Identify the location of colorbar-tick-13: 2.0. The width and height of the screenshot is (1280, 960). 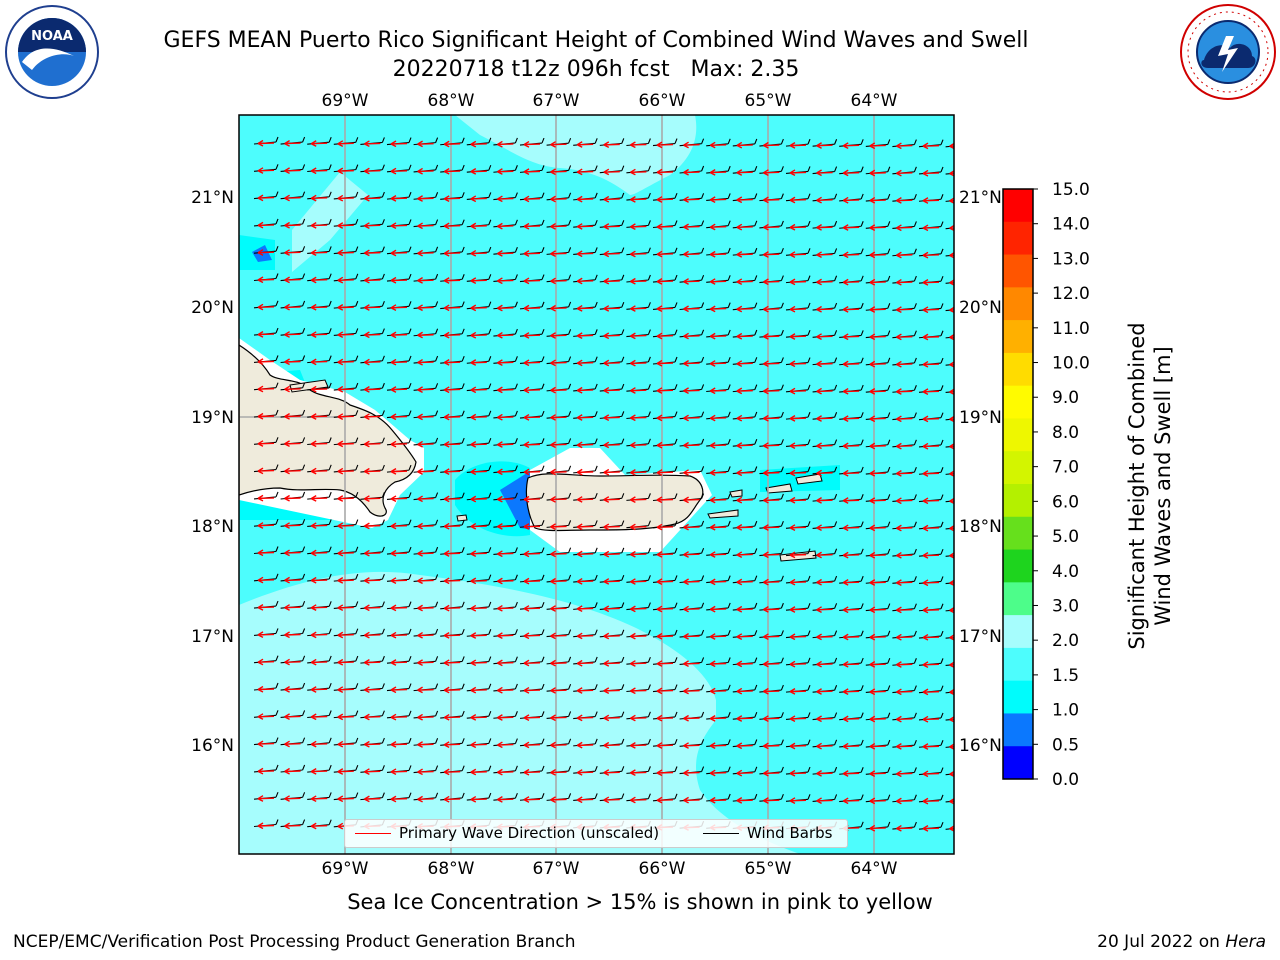
(1065, 641).